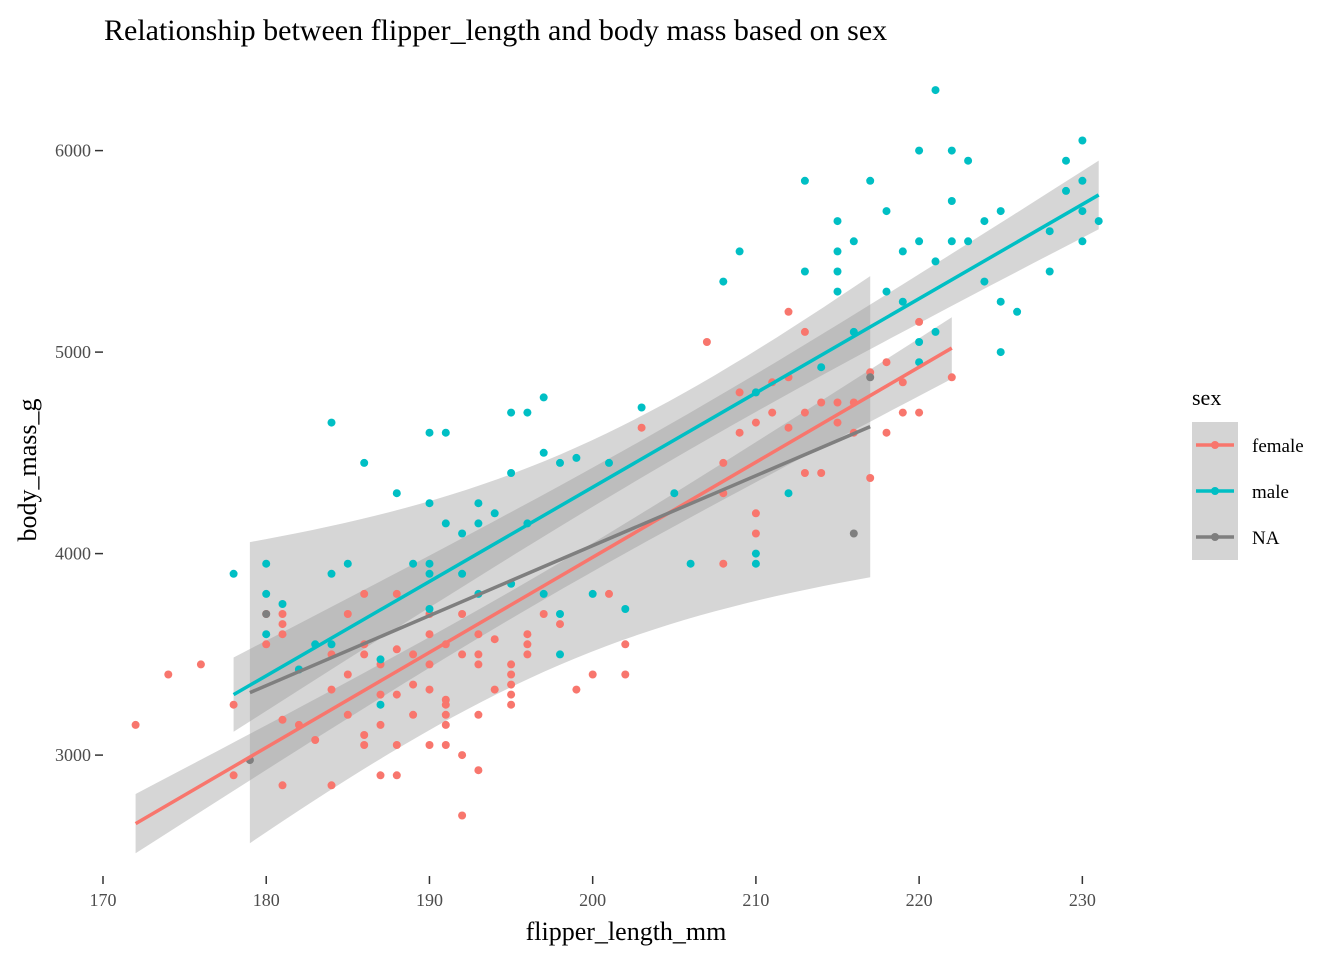 This screenshot has height=960, width=1344. Describe the element at coordinates (429, 900) in the screenshot. I see `x-tick-label-190: 190` at that location.